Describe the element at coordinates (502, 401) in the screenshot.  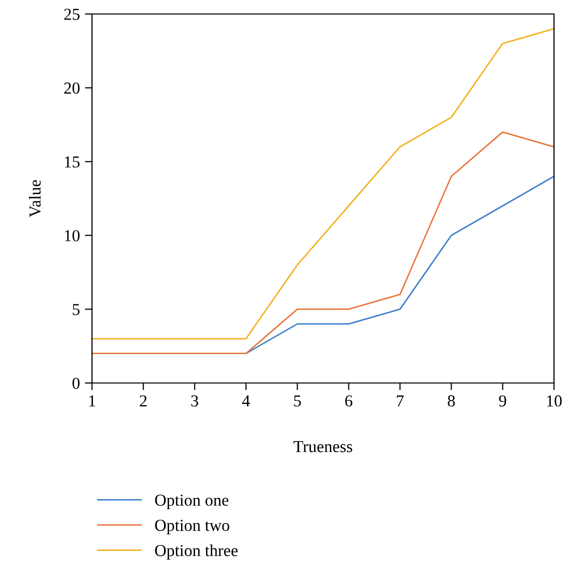
I see `x-tick-label: 9` at that location.